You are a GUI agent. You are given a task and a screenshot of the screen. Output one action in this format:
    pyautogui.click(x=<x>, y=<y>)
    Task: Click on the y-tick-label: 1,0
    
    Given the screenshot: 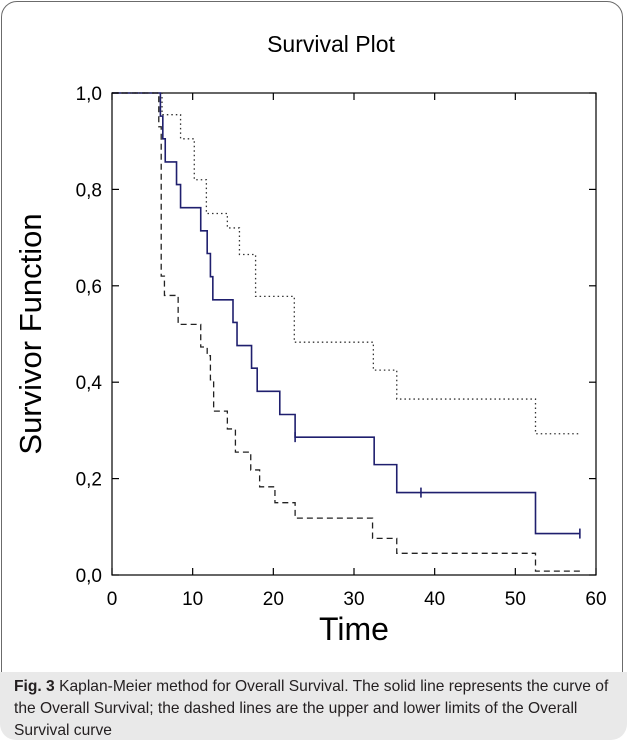 What is the action you would take?
    pyautogui.click(x=89, y=94)
    